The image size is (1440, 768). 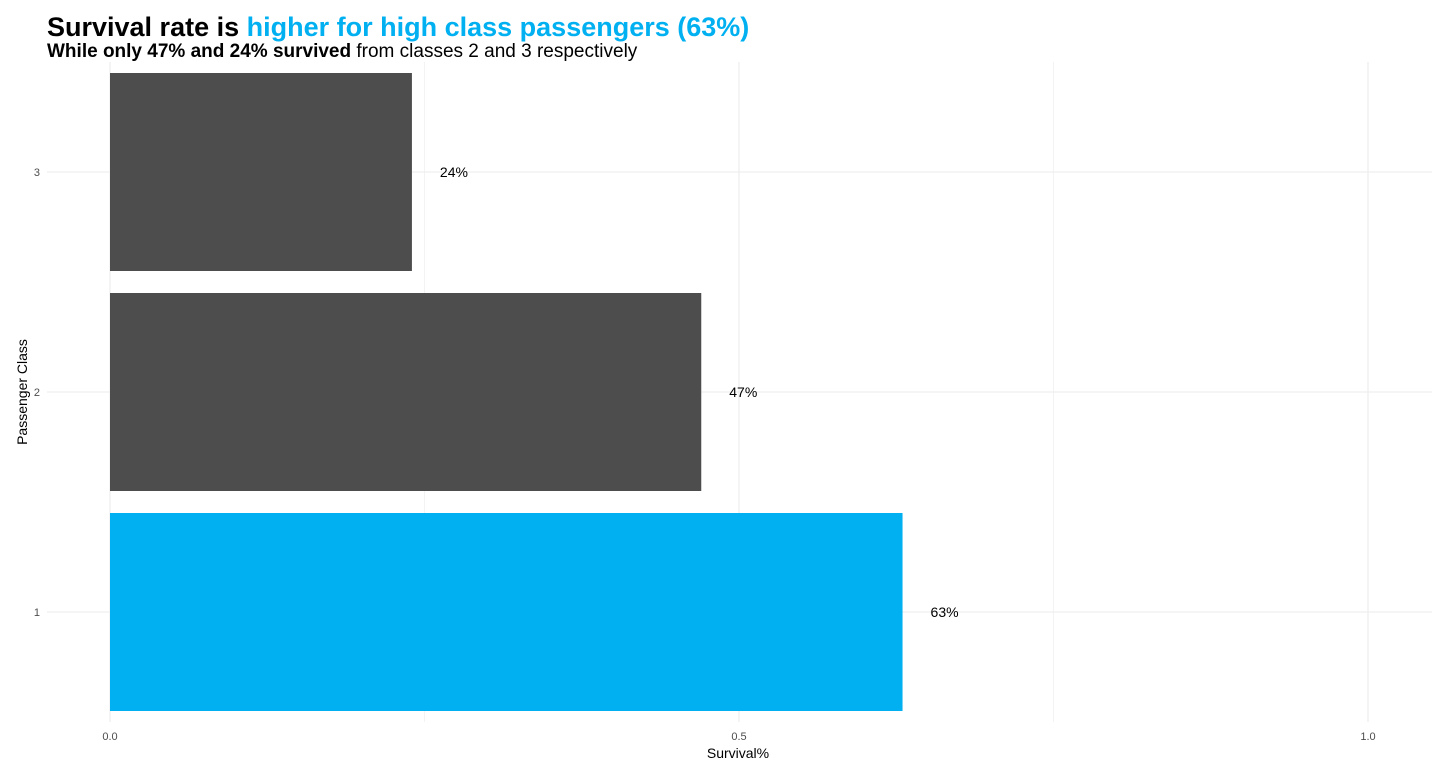 I want to click on x-tick-label: 0.5, so click(x=738, y=737).